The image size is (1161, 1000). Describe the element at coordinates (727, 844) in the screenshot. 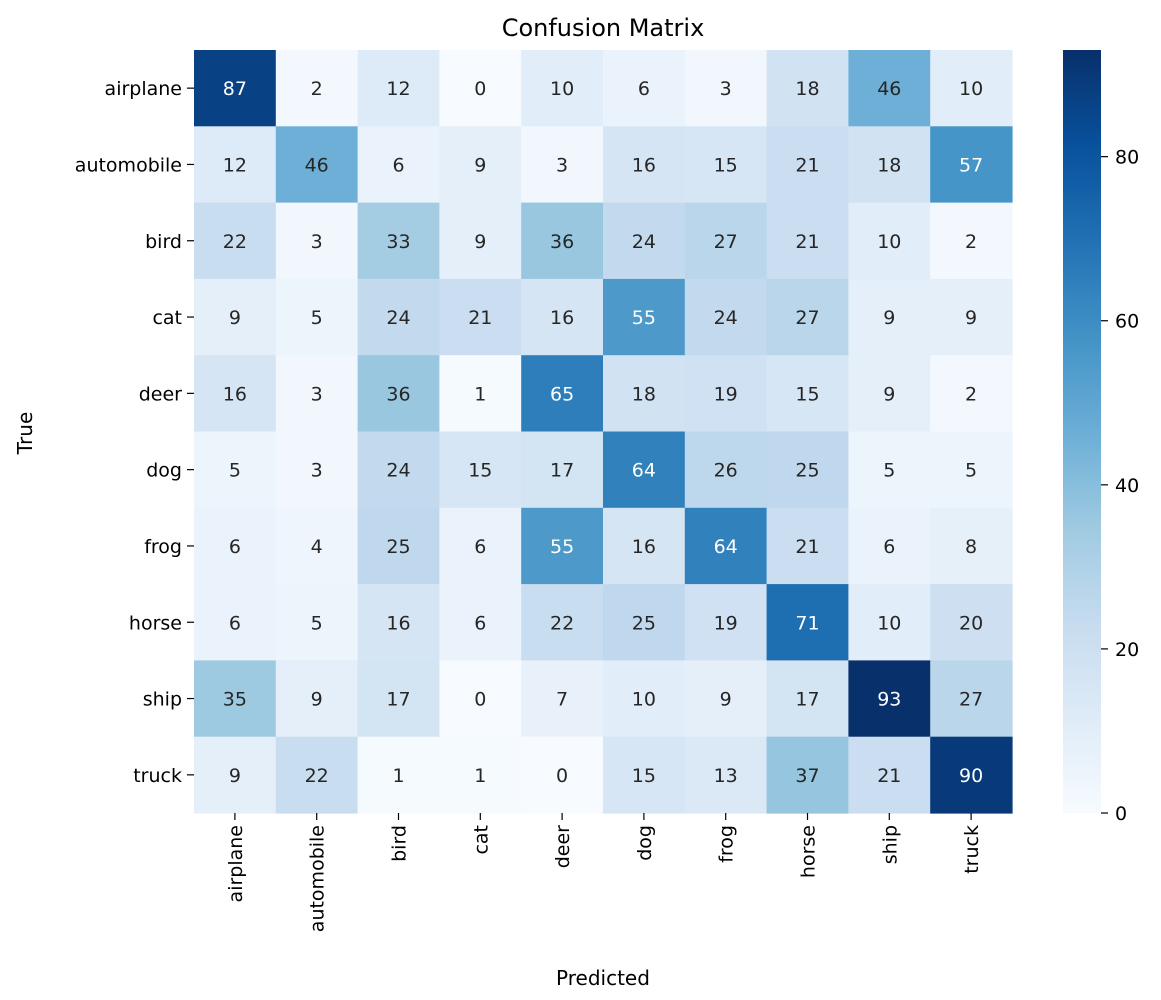

I see `column-tick-label: frog` at that location.